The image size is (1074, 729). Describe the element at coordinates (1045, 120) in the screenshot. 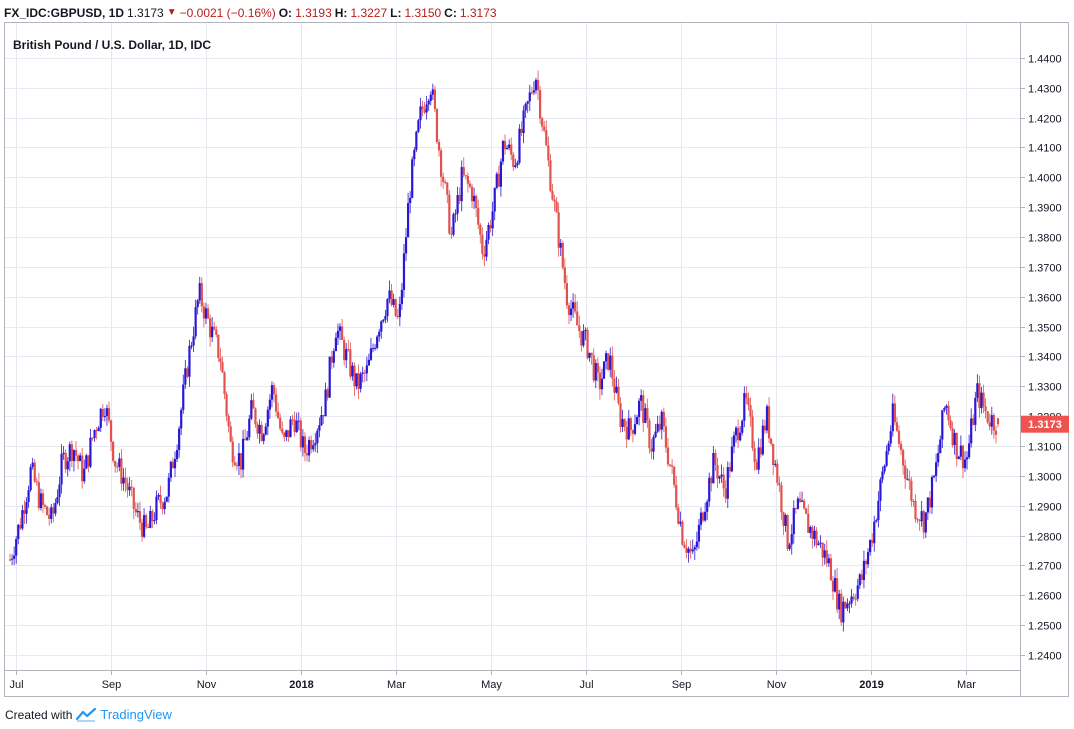

I see `price-axis-label: 1.4200` at that location.